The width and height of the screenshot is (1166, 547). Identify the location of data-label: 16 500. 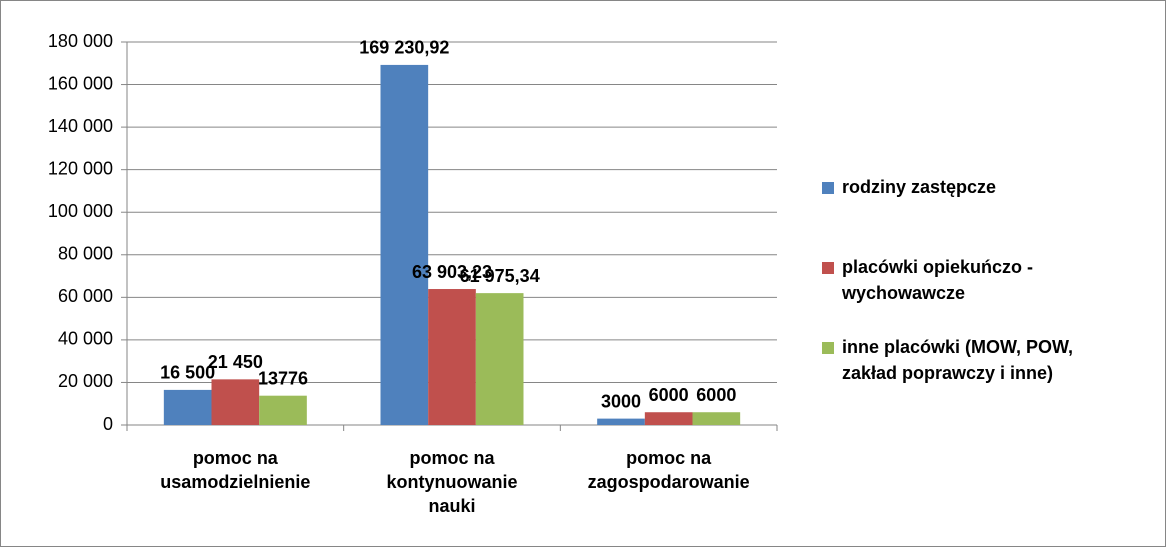
(187, 373).